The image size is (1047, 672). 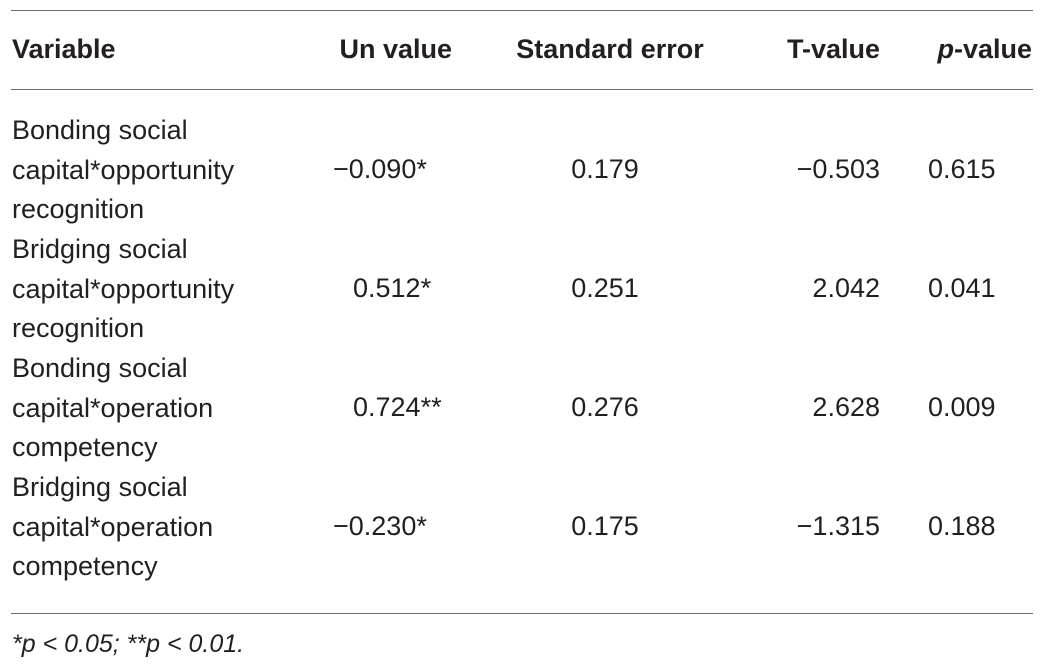 I want to click on table-row-1-p-value: 0.615, so click(x=962, y=169).